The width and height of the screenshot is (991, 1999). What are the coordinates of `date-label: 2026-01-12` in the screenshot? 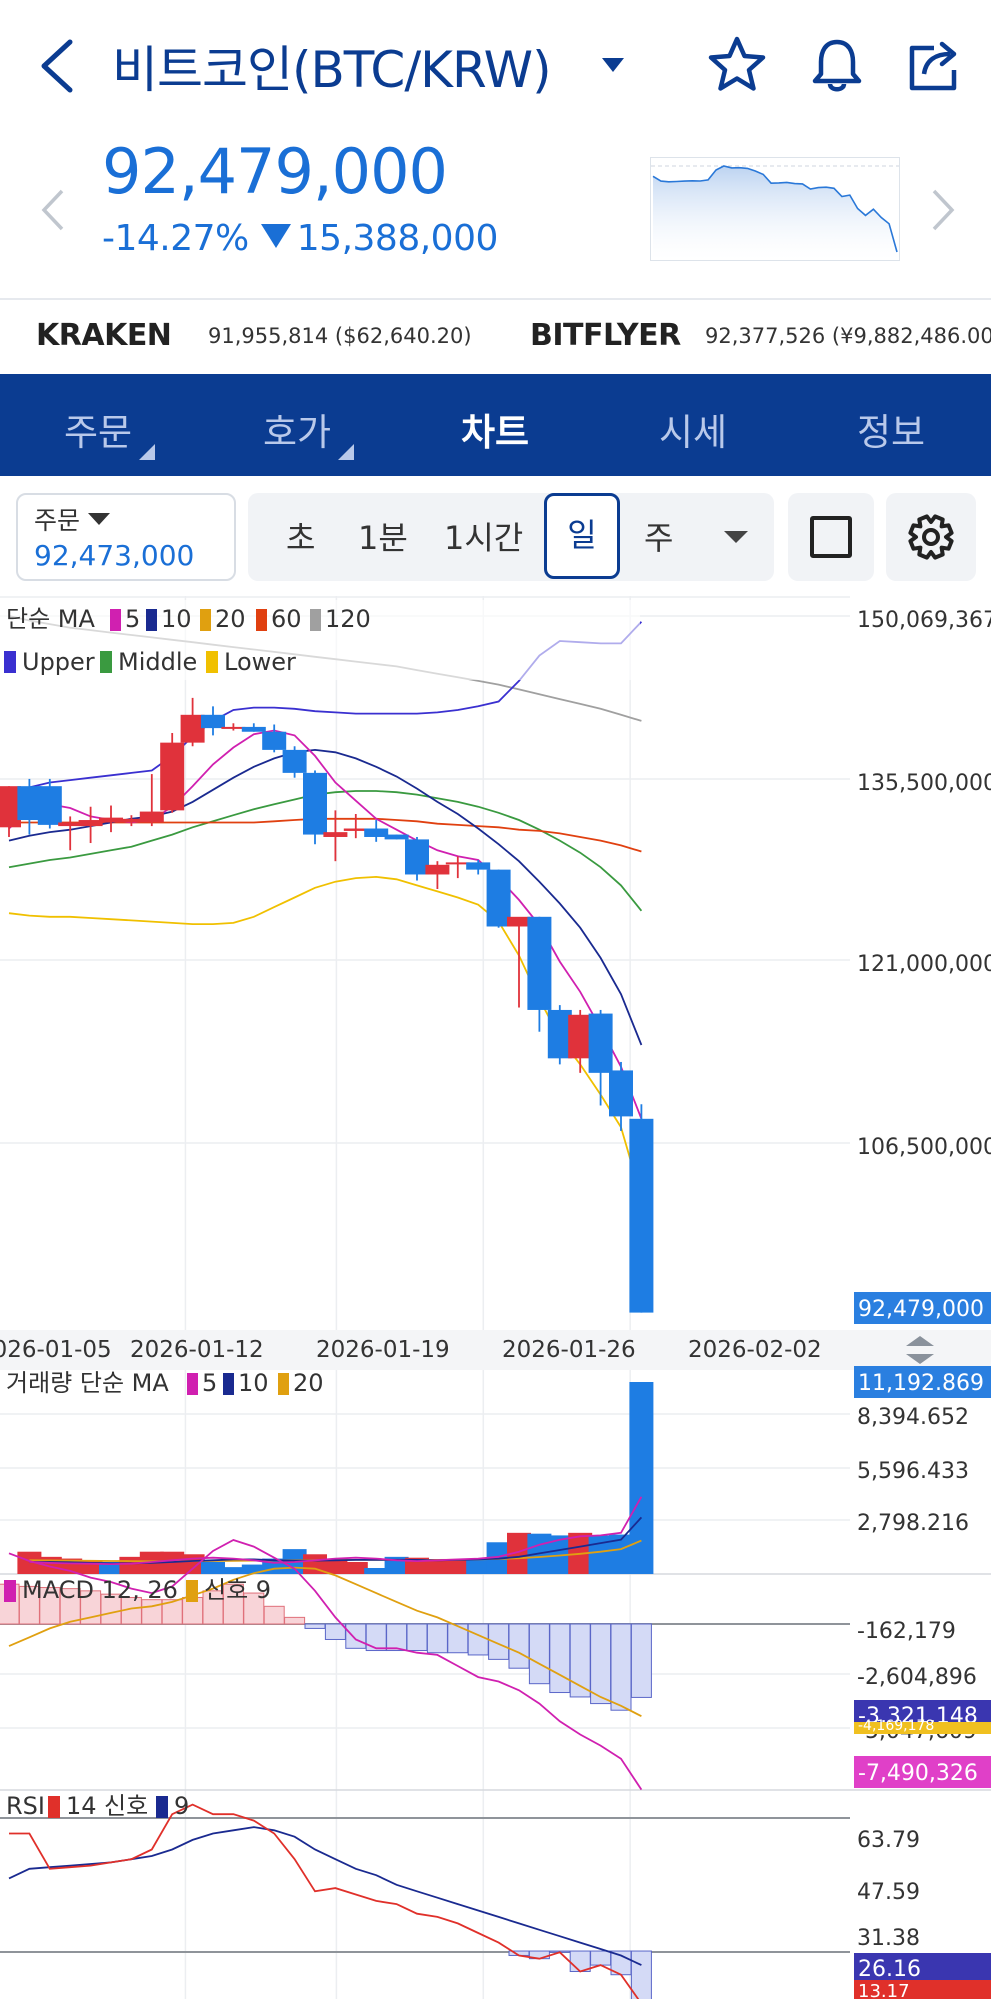 It's located at (197, 1350).